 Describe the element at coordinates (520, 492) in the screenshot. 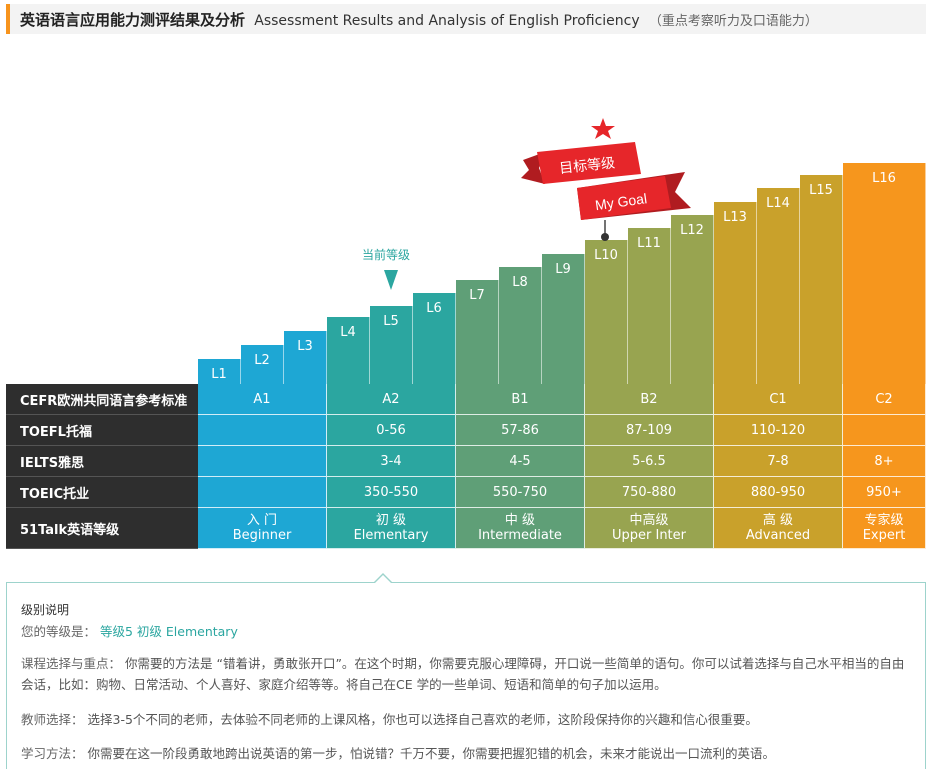

I see `table-cell: 550-750` at that location.